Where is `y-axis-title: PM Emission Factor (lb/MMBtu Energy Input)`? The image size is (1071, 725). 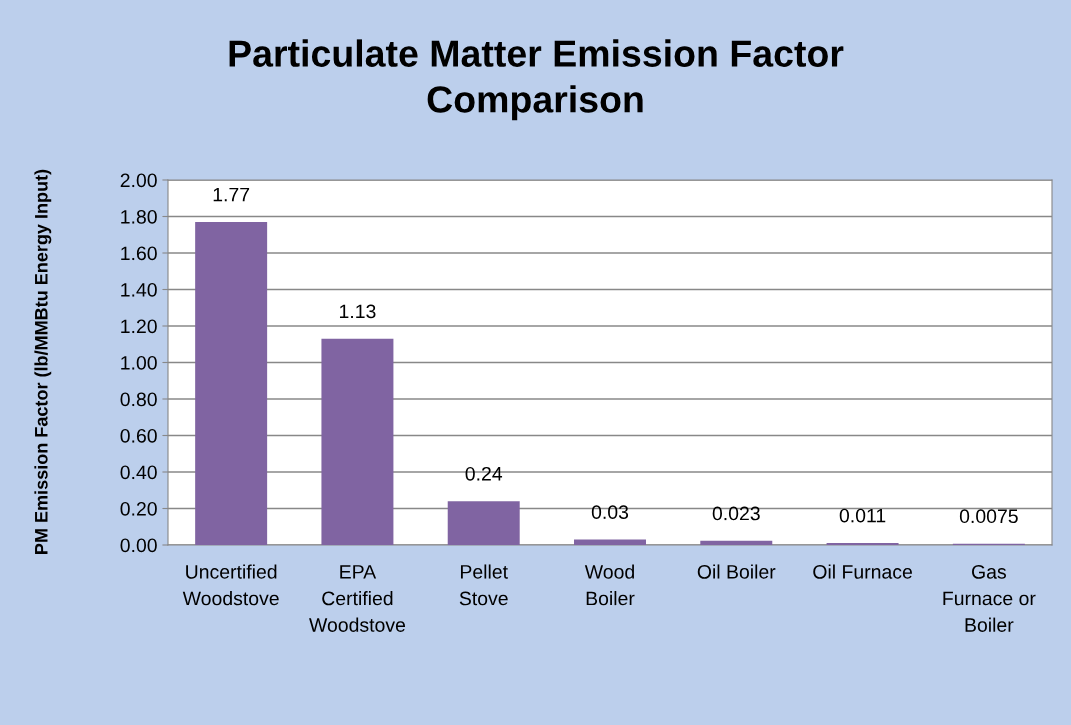
y-axis-title: PM Emission Factor (lb/MMBtu Energy Input) is located at coordinates (43, 361).